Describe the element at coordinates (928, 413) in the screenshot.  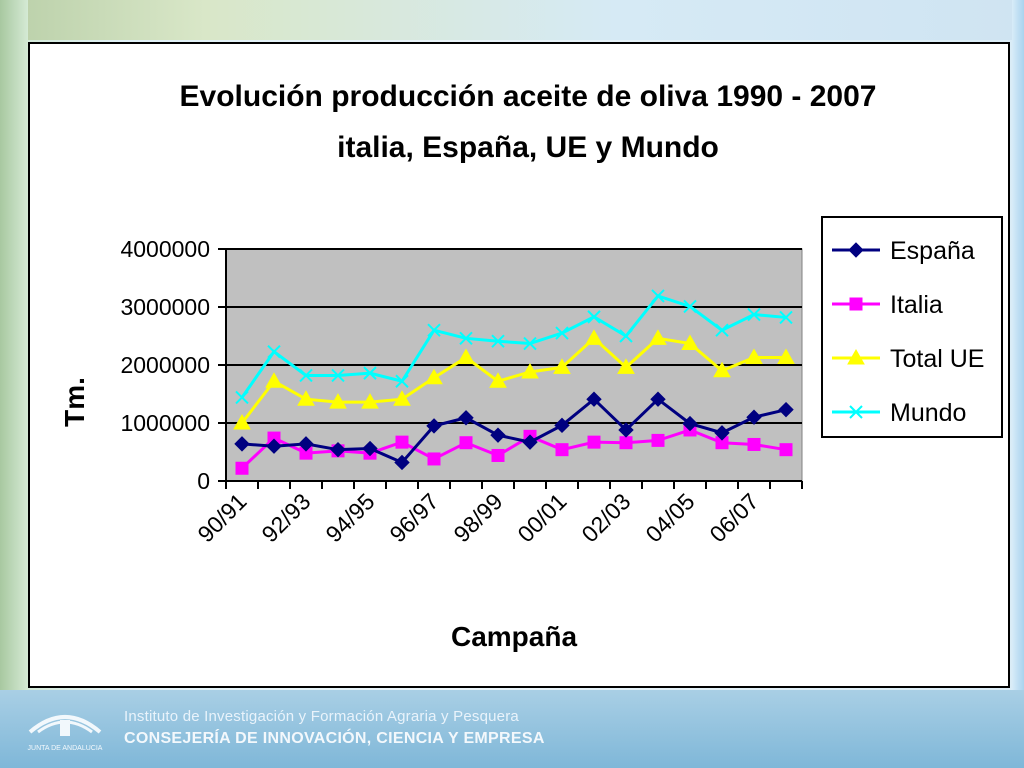
I see `legend-label: Mundo` at that location.